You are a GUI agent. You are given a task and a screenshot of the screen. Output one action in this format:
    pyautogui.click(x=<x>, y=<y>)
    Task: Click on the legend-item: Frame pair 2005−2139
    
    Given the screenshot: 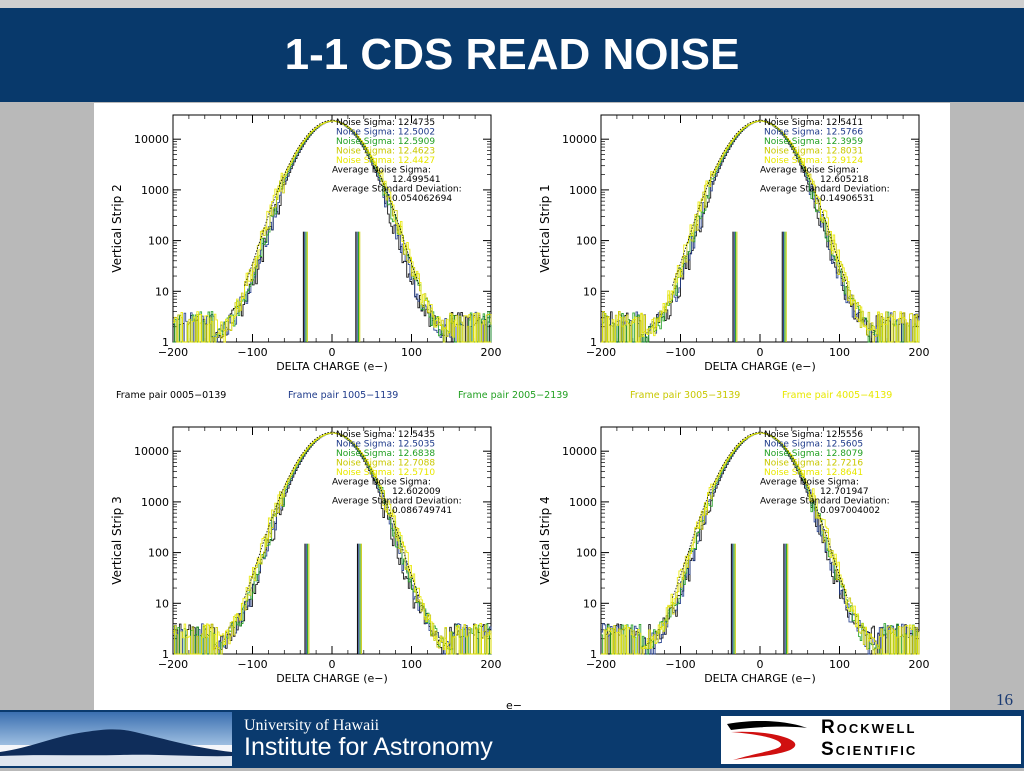 What is the action you would take?
    pyautogui.click(x=513, y=395)
    